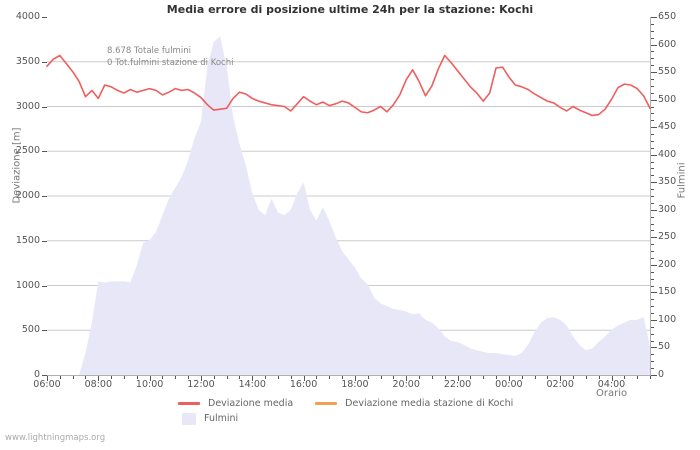  What do you see at coordinates (17, 165) in the screenshot?
I see `y-axis-left-title: Deviazione [m]` at bounding box center [17, 165].